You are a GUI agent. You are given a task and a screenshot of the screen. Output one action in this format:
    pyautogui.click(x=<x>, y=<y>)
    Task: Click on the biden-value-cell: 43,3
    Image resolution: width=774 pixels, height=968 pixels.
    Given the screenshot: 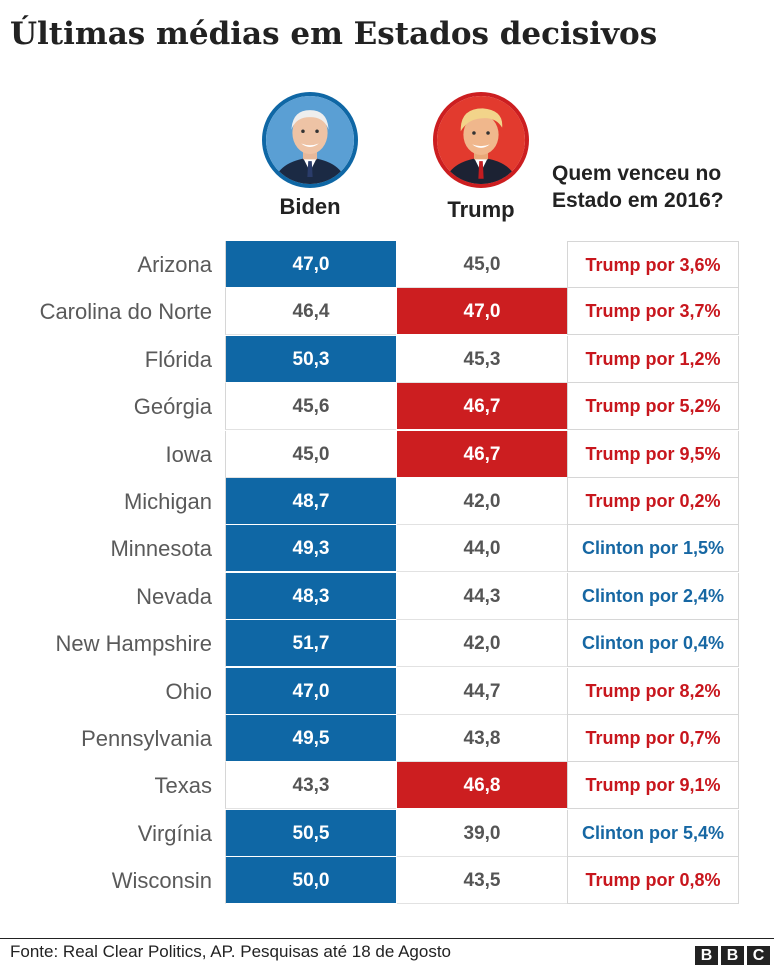 What is the action you would take?
    pyautogui.click(x=310, y=786)
    